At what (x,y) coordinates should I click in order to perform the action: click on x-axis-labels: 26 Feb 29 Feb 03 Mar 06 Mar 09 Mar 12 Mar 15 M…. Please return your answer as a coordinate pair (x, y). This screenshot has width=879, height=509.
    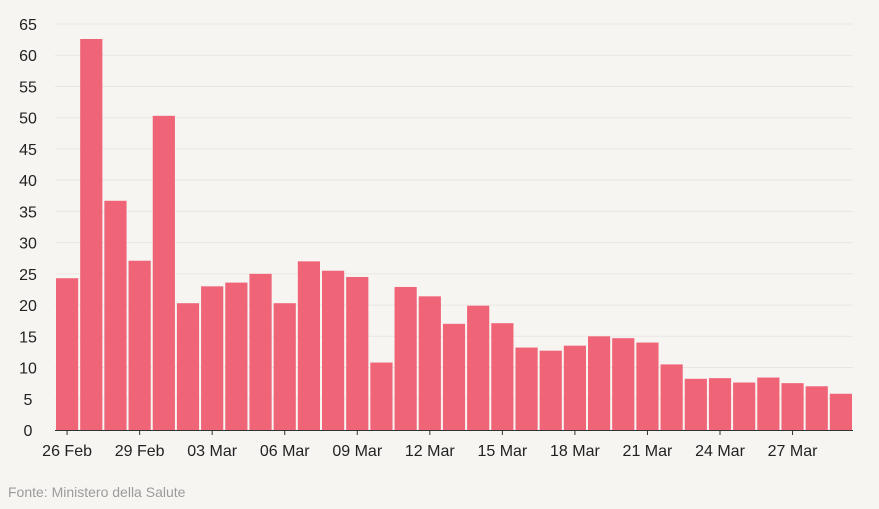
    Looking at the image, I should click on (430, 445).